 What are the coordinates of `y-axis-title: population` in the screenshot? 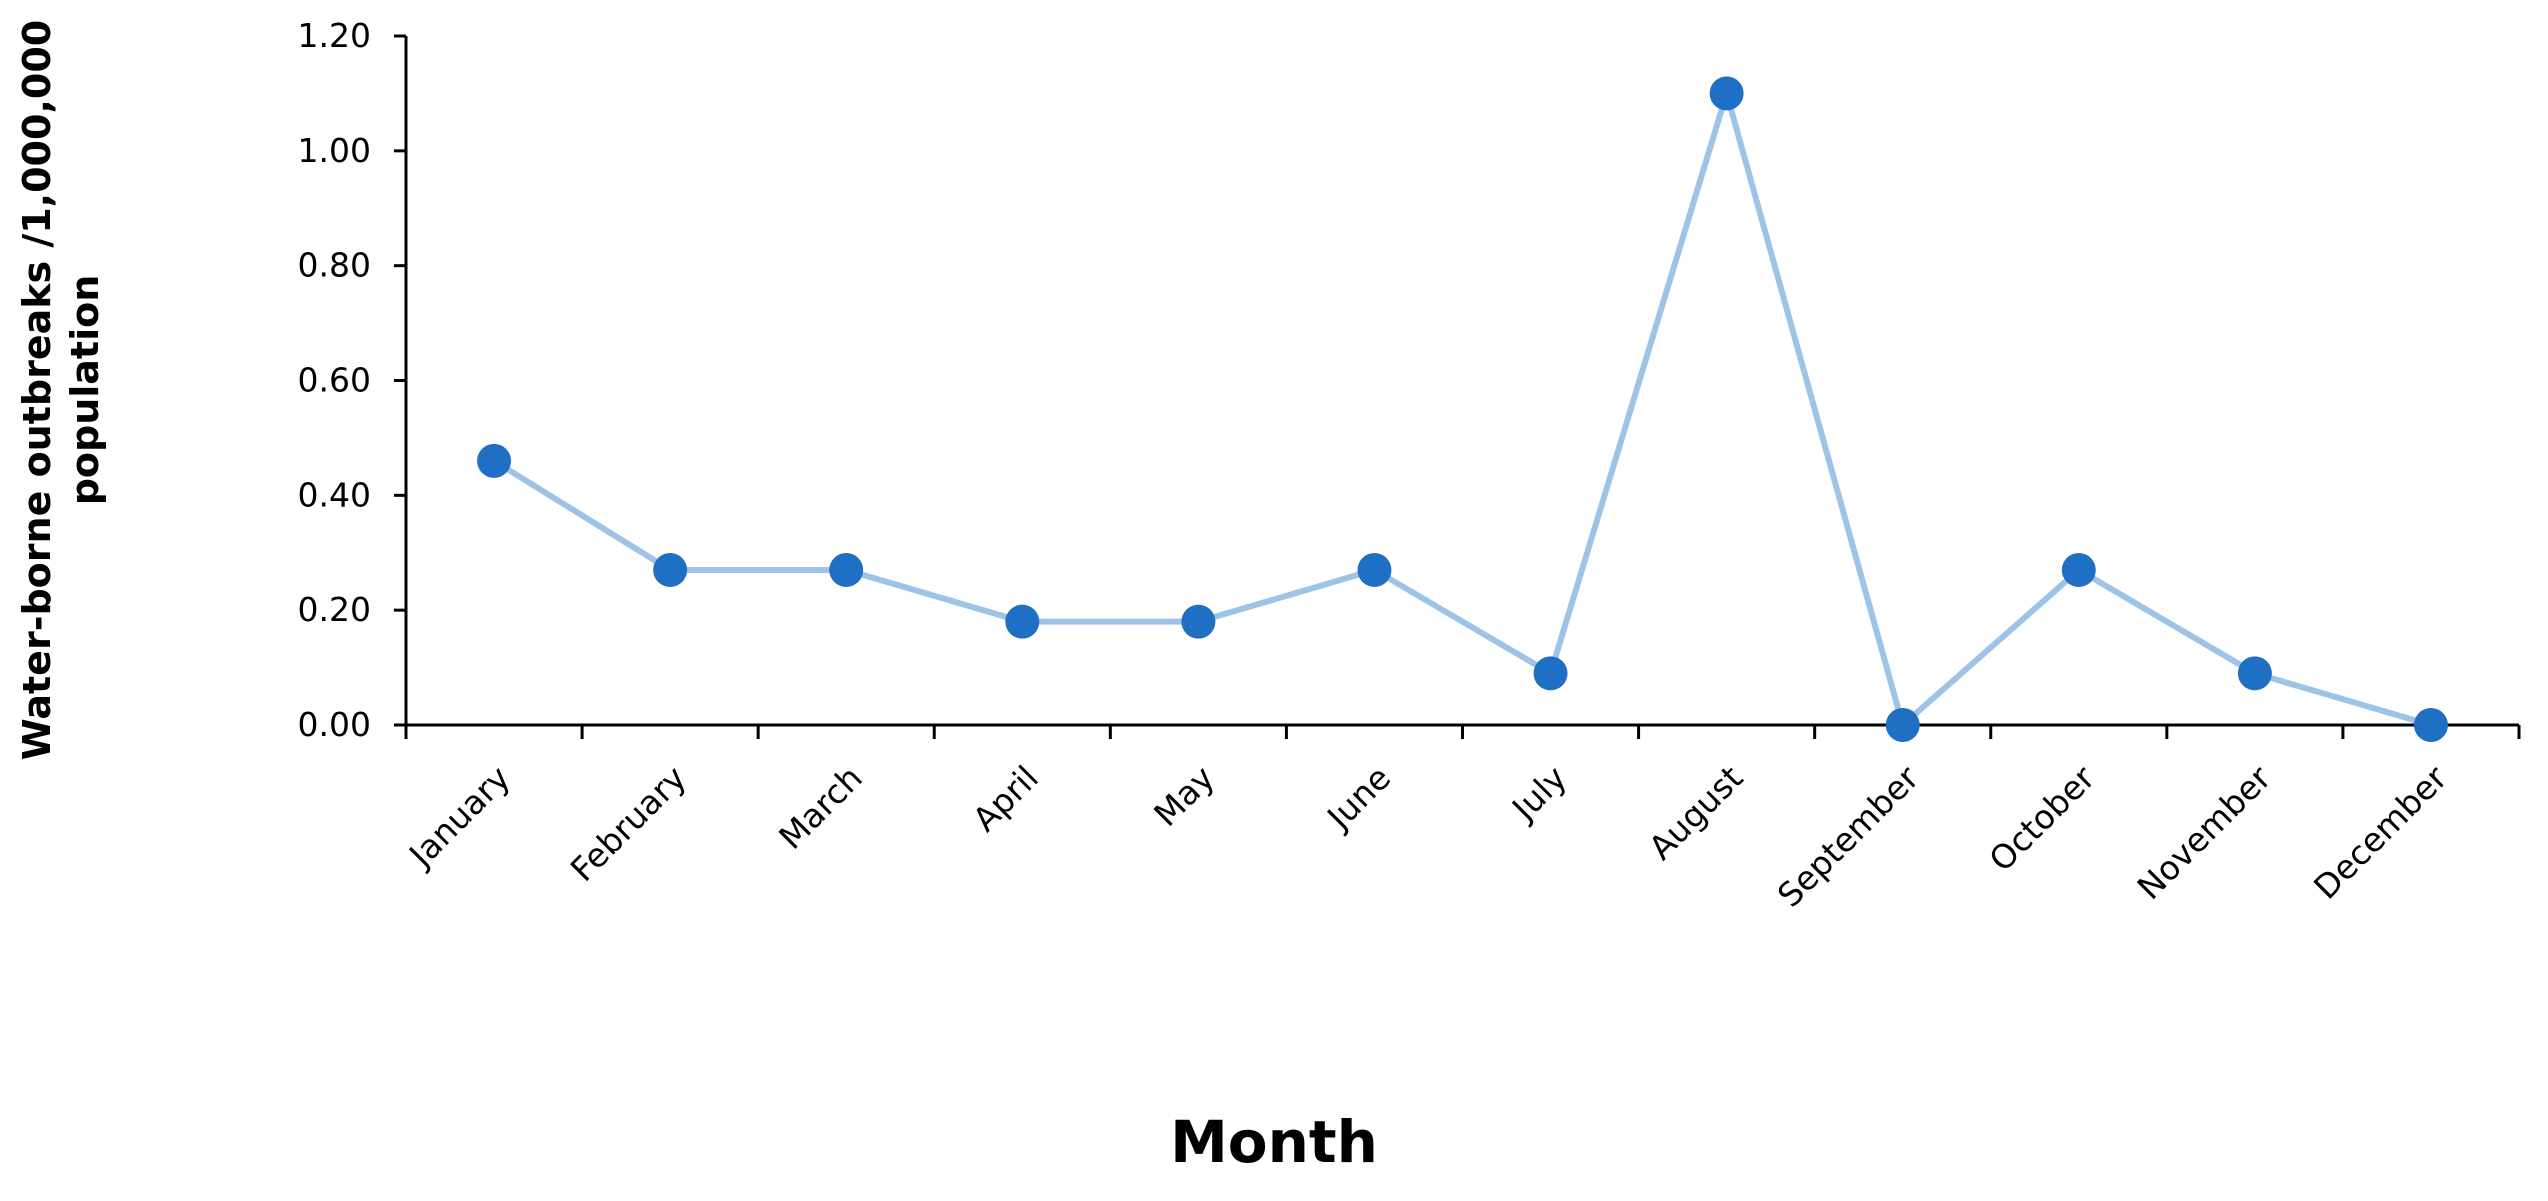 It's located at (85, 390).